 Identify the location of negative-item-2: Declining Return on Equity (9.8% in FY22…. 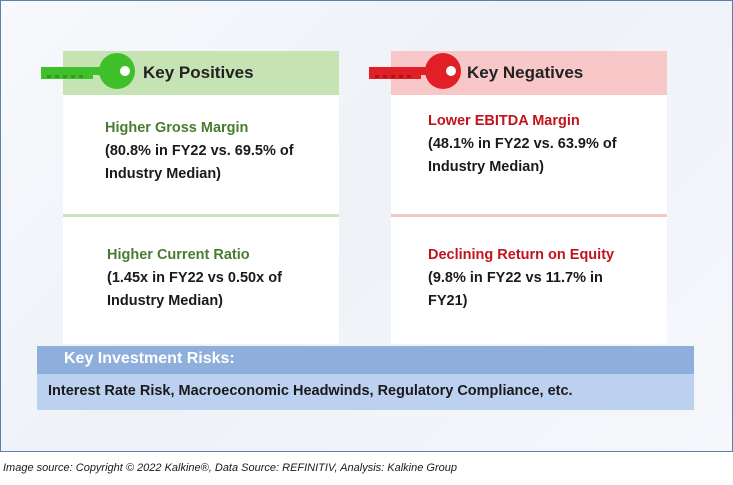
(521, 278).